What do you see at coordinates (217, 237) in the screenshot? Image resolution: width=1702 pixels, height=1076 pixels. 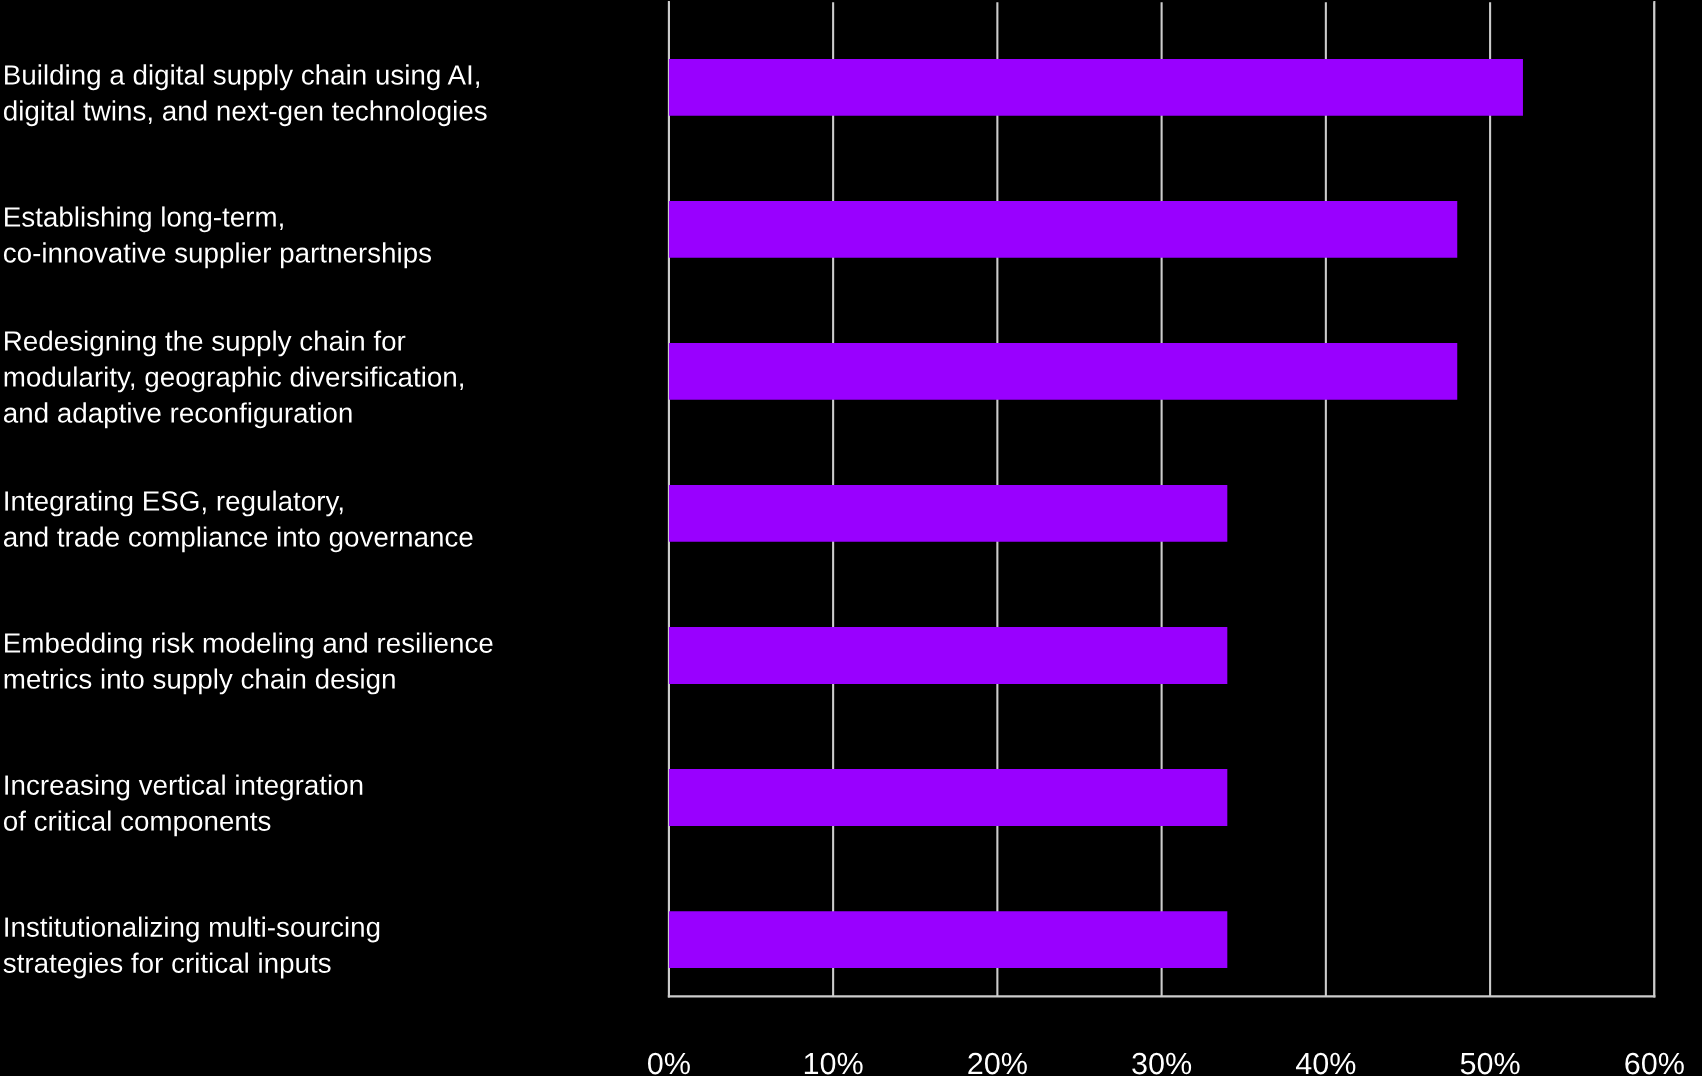 I see `y-tick-label: Establishing long-term, co-innovative supplier partnerships` at bounding box center [217, 237].